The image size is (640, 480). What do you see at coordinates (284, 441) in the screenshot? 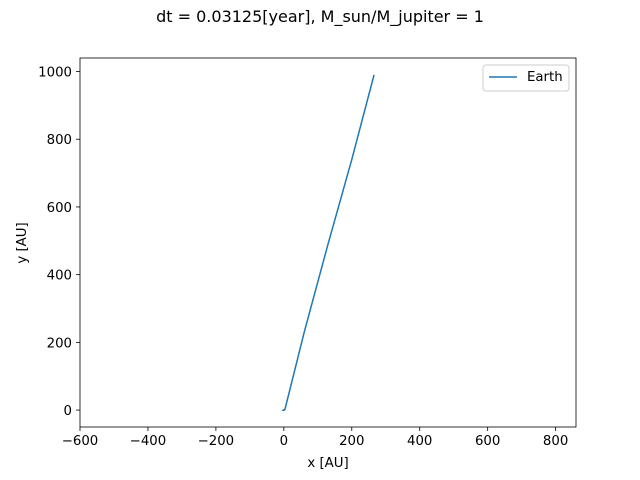
I see `x-tick-label: 0` at bounding box center [284, 441].